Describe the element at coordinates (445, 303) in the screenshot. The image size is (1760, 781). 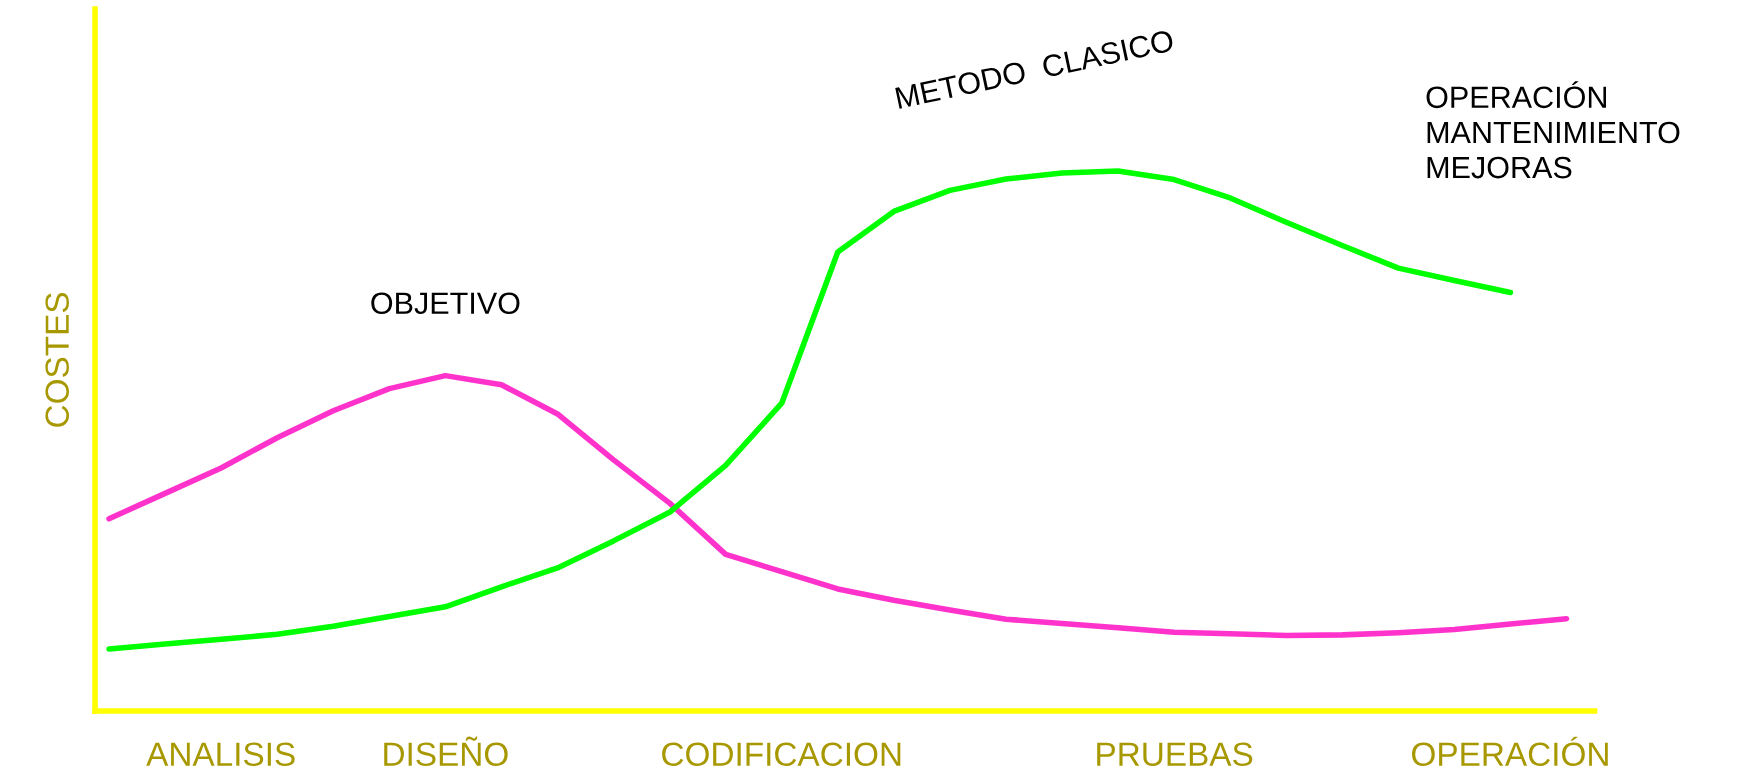
I see `text: OBJETIVO` at that location.